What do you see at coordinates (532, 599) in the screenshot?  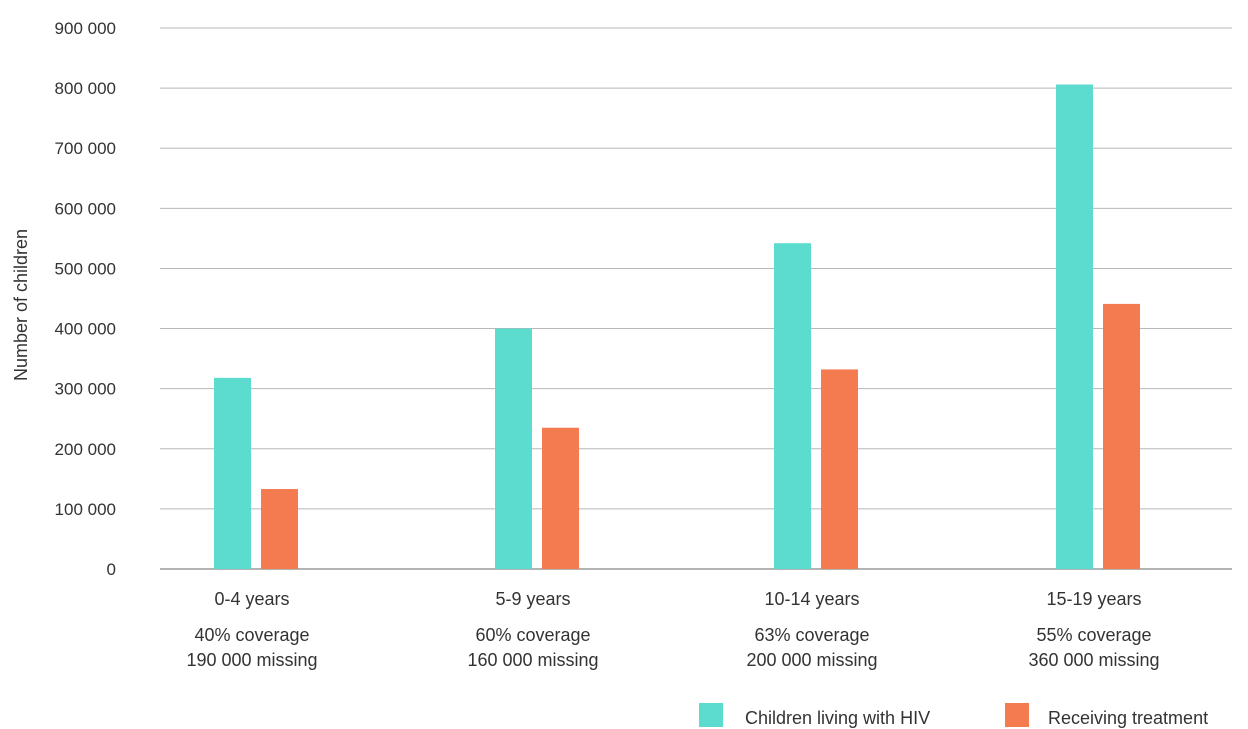 I see `category-label: 5-9 years` at bounding box center [532, 599].